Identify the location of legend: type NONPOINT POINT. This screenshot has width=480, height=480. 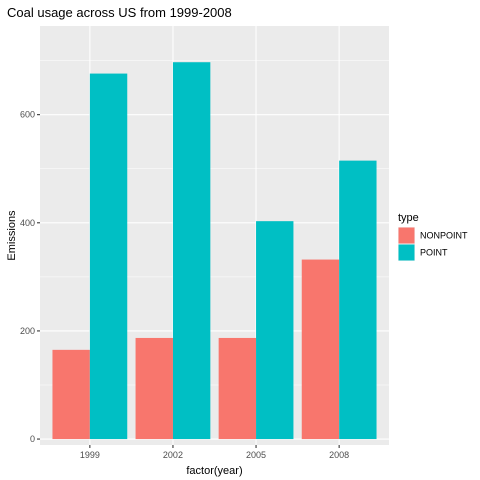
(433, 236).